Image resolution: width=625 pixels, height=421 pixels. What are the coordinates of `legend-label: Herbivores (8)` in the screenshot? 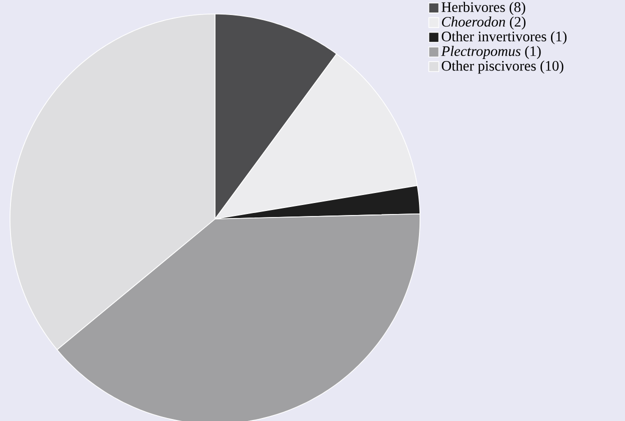 It's located at (484, 8).